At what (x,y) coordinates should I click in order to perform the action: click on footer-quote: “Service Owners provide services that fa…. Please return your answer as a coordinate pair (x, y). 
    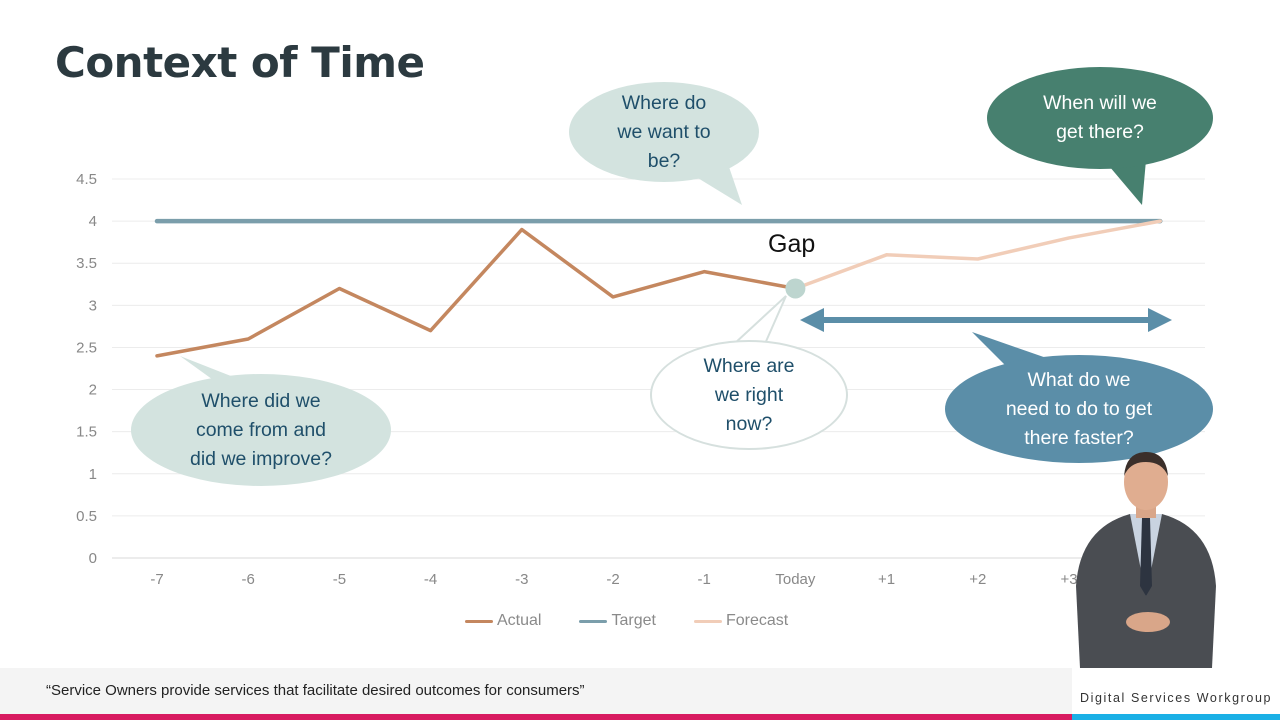
    Looking at the image, I should click on (315, 690).